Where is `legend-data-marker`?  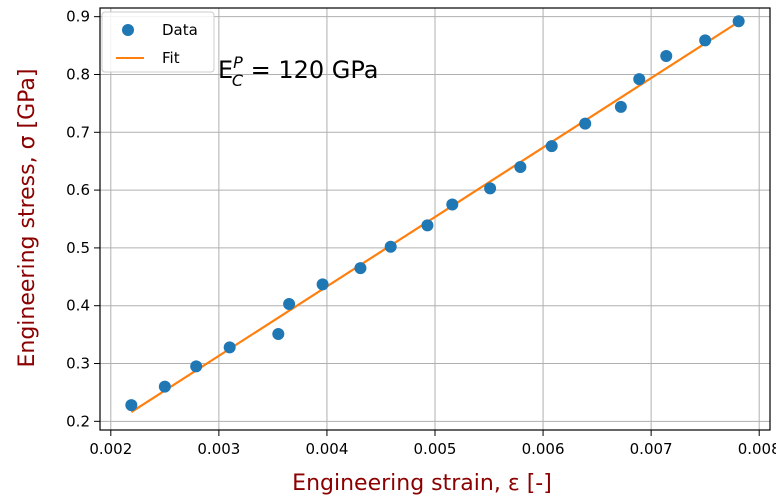 legend-data-marker is located at coordinates (128, 30).